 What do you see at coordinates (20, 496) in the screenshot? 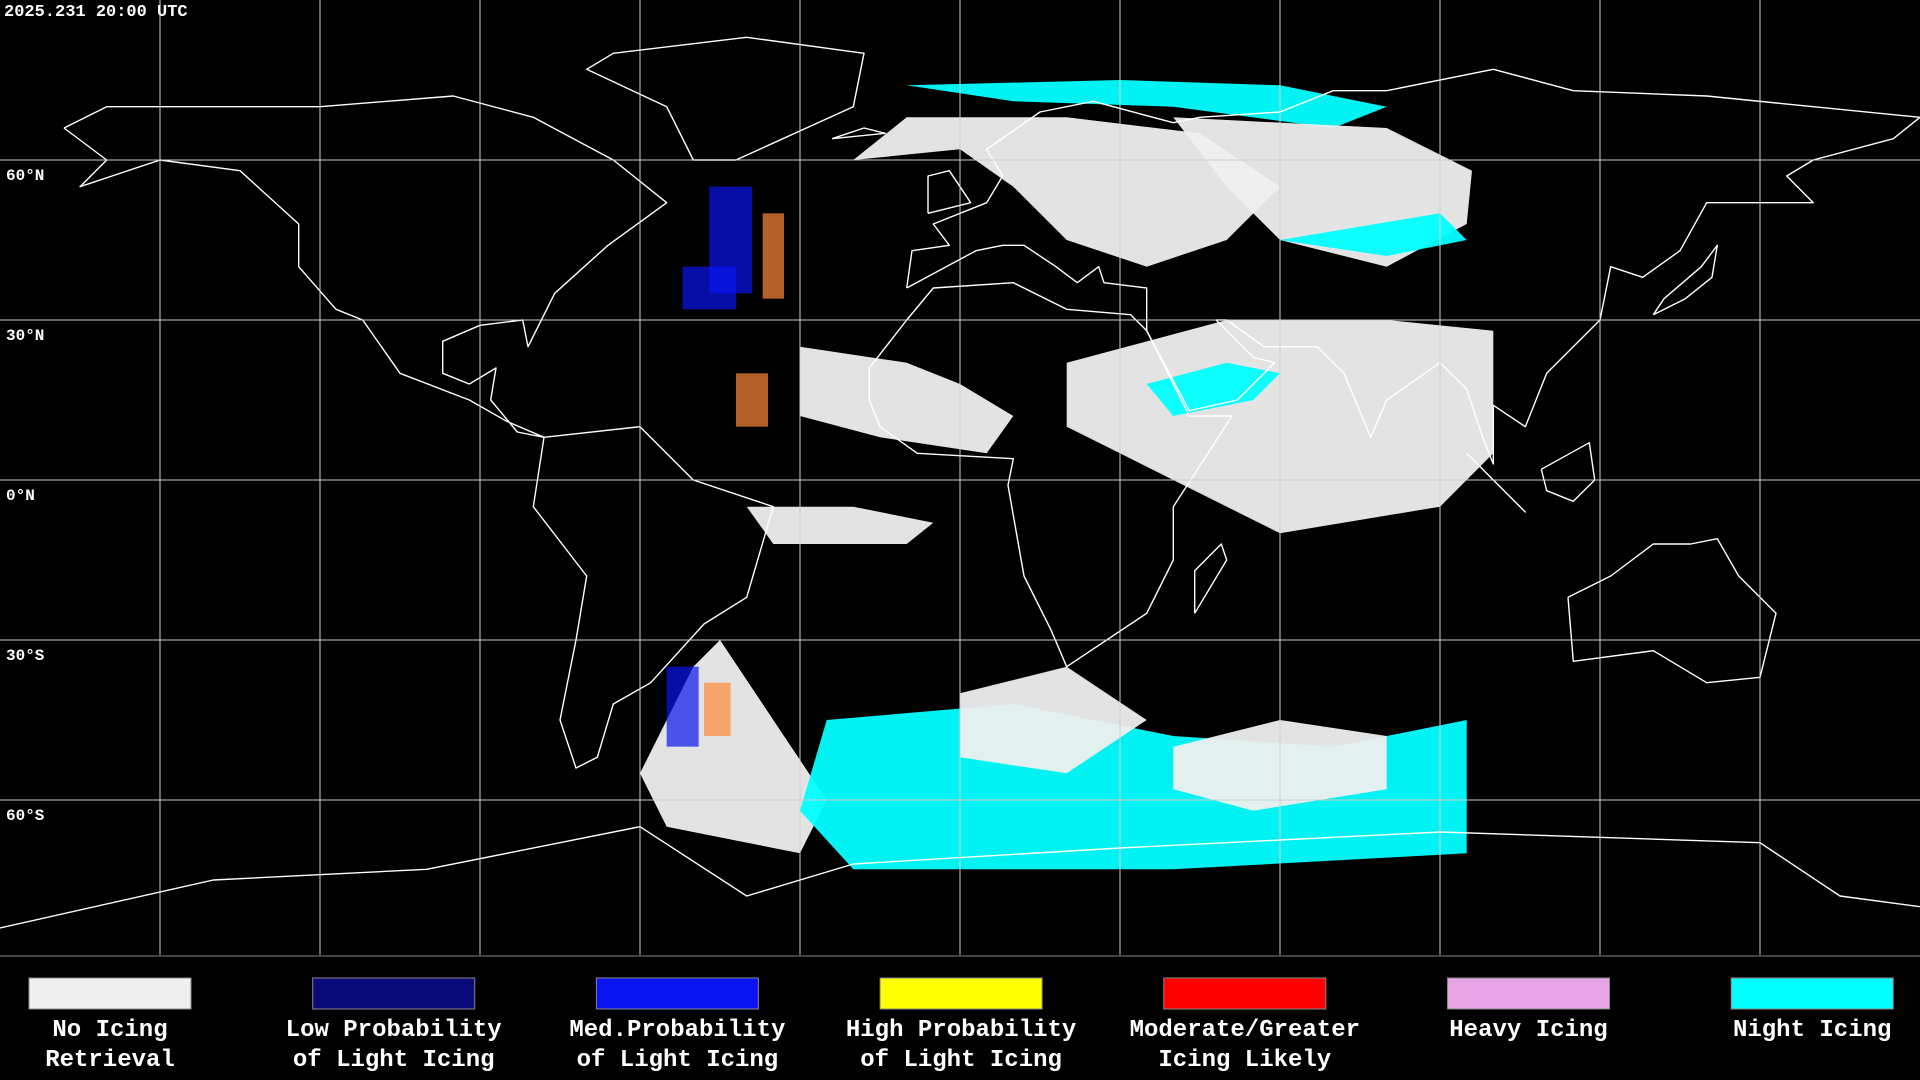
I see `latitude-label: 0°N` at bounding box center [20, 496].